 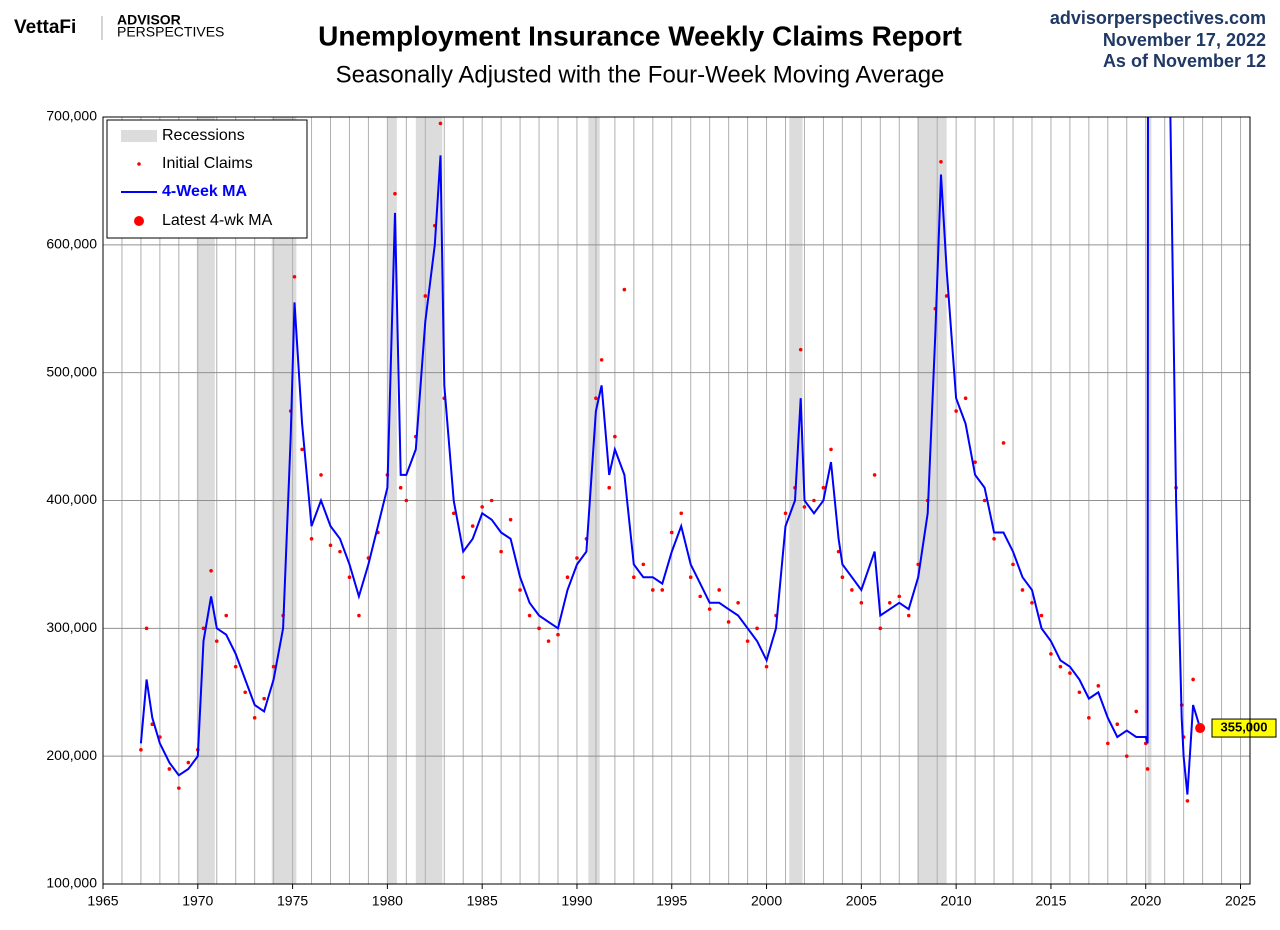 What do you see at coordinates (205, 191) in the screenshot?
I see `legend-label: 4-Week MA` at bounding box center [205, 191].